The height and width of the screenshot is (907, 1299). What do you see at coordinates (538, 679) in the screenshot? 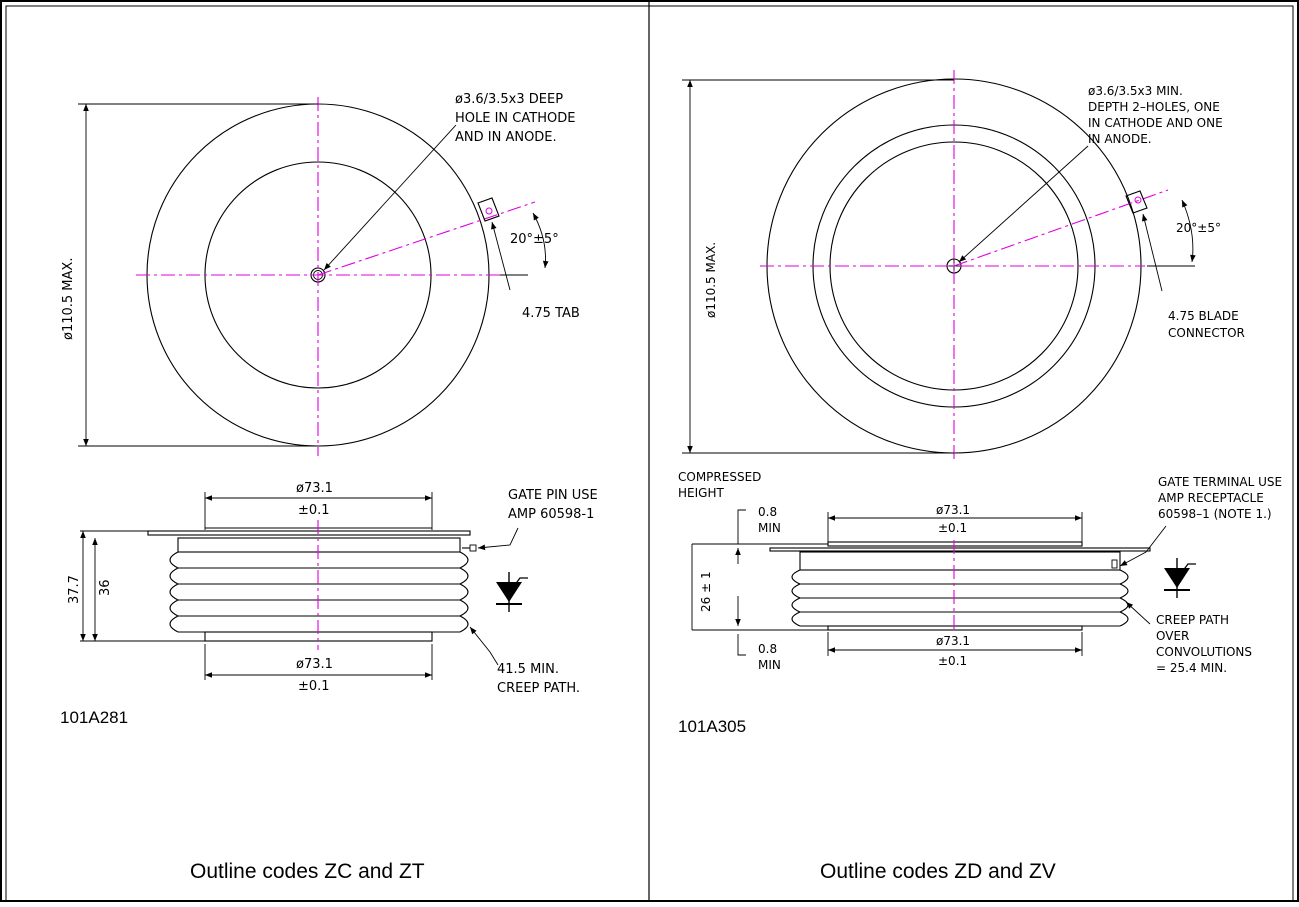
I see `creep-note: 41.5 MIN. CREEP PATH.` at bounding box center [538, 679].